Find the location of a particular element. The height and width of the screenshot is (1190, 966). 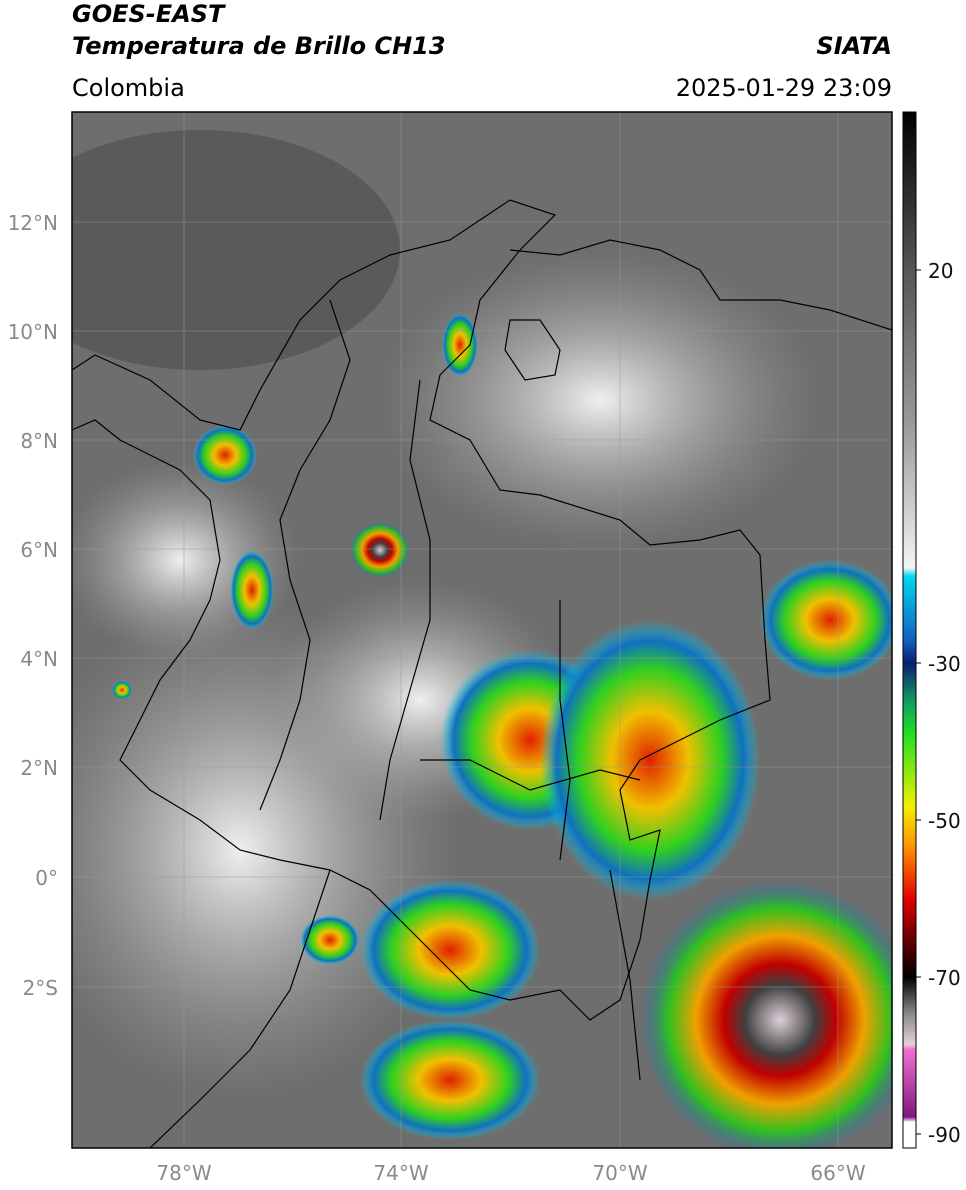

lat-tick-label: 12°N is located at coordinates (33, 223).